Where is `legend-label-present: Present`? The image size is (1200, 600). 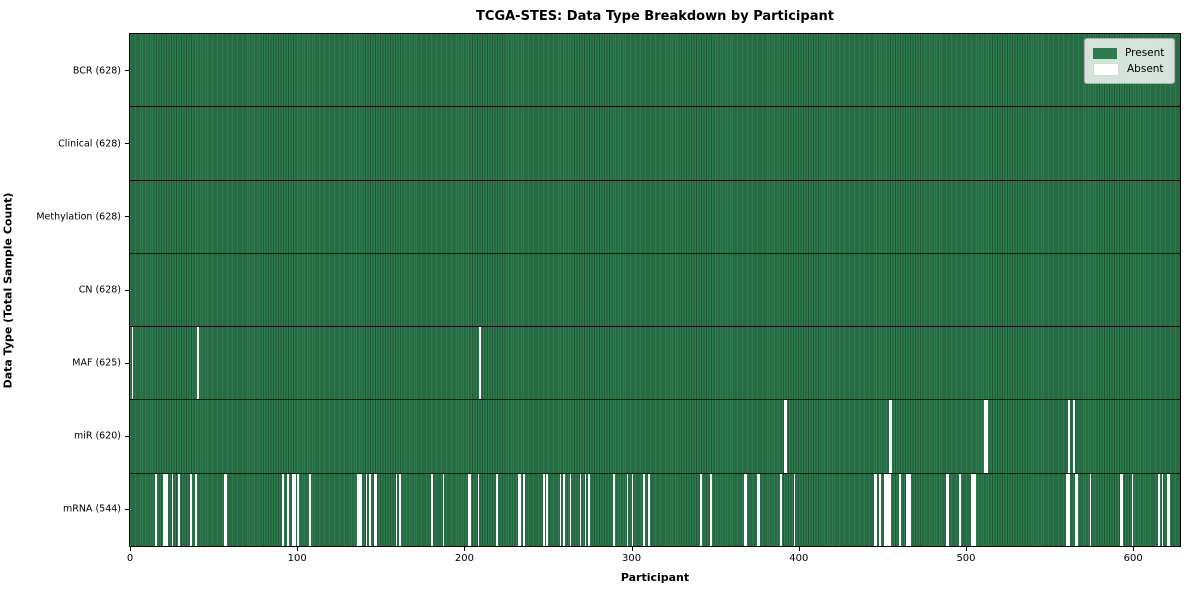 legend-label-present: Present is located at coordinates (1145, 53).